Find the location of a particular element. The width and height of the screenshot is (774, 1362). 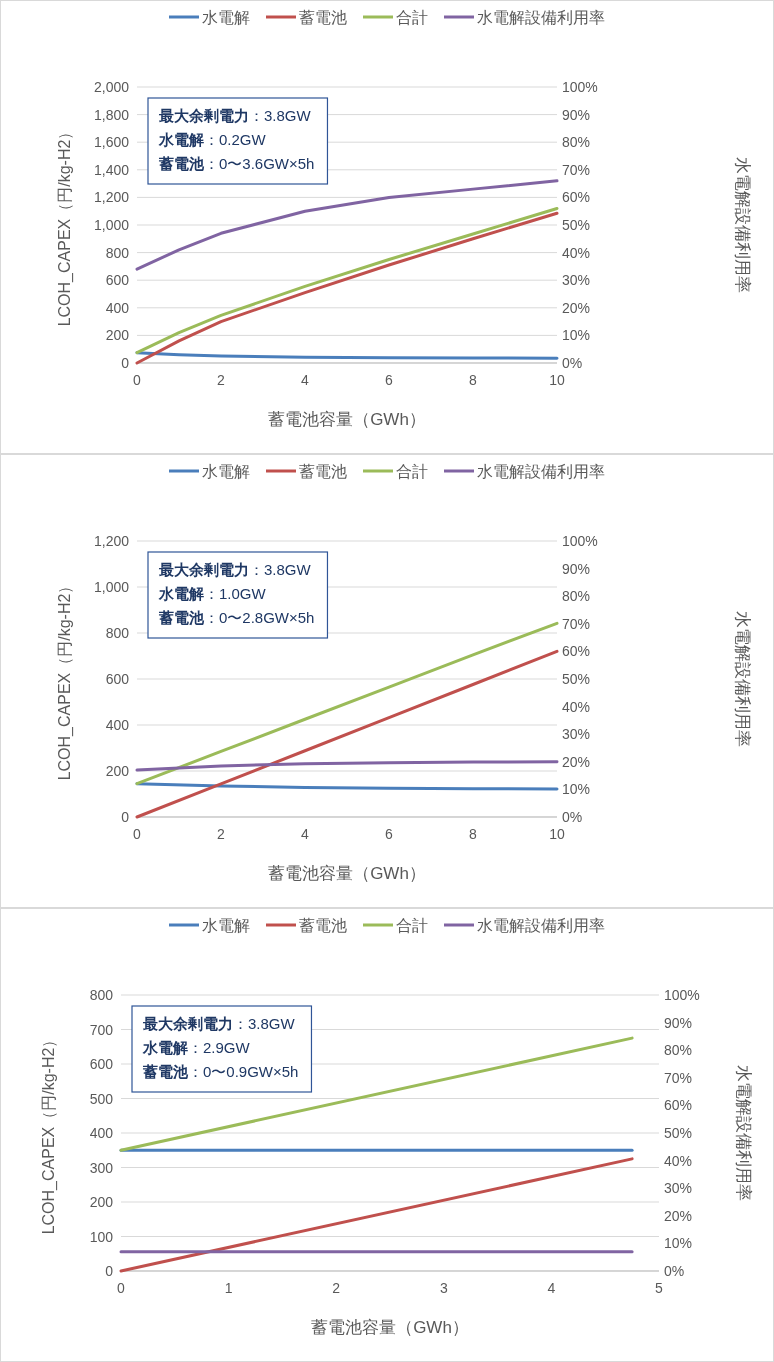

y-tick-label: 700 is located at coordinates (101, 1029).